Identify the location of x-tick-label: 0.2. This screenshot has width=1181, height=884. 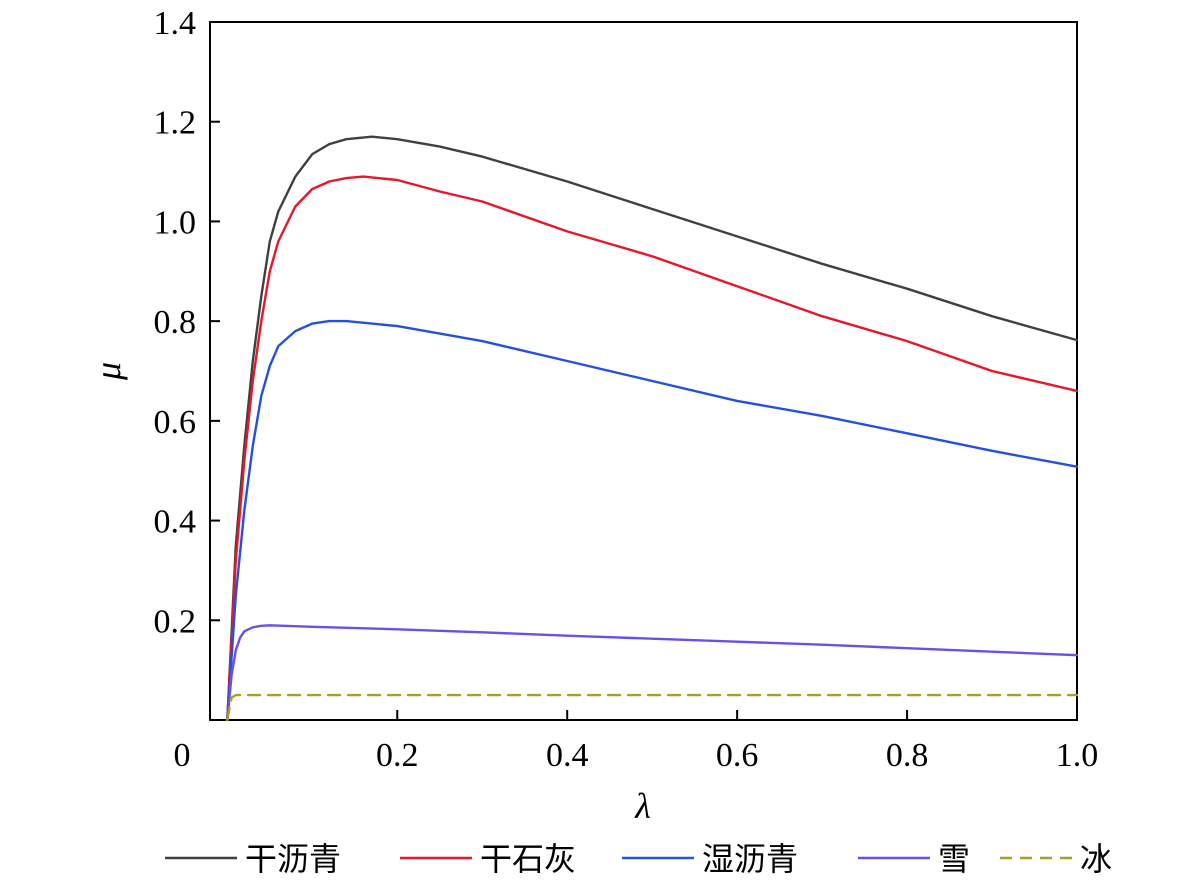
(397, 755).